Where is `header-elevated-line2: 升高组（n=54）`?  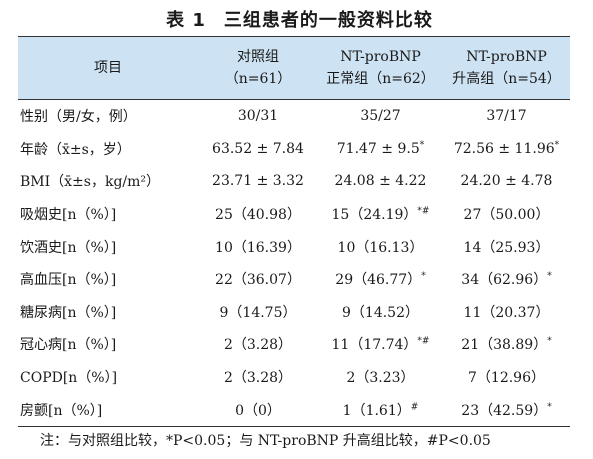
header-elevated-line2: 升高组（n=54） is located at coordinates (506, 79).